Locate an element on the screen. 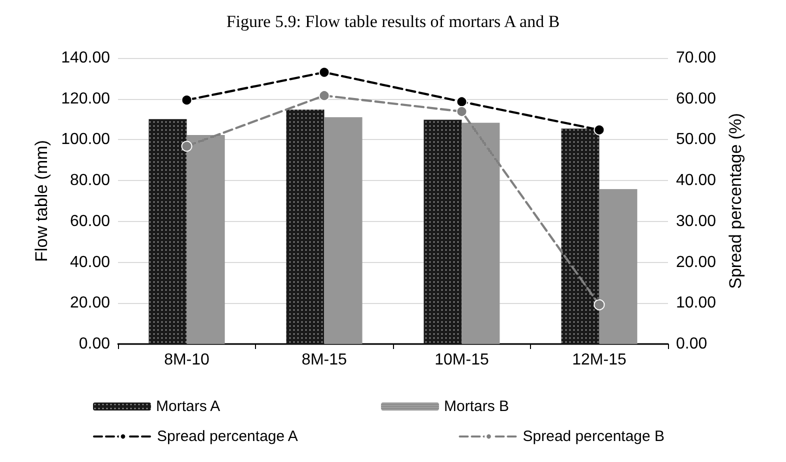  x-tick-label: 10M-15 is located at coordinates (461, 360).